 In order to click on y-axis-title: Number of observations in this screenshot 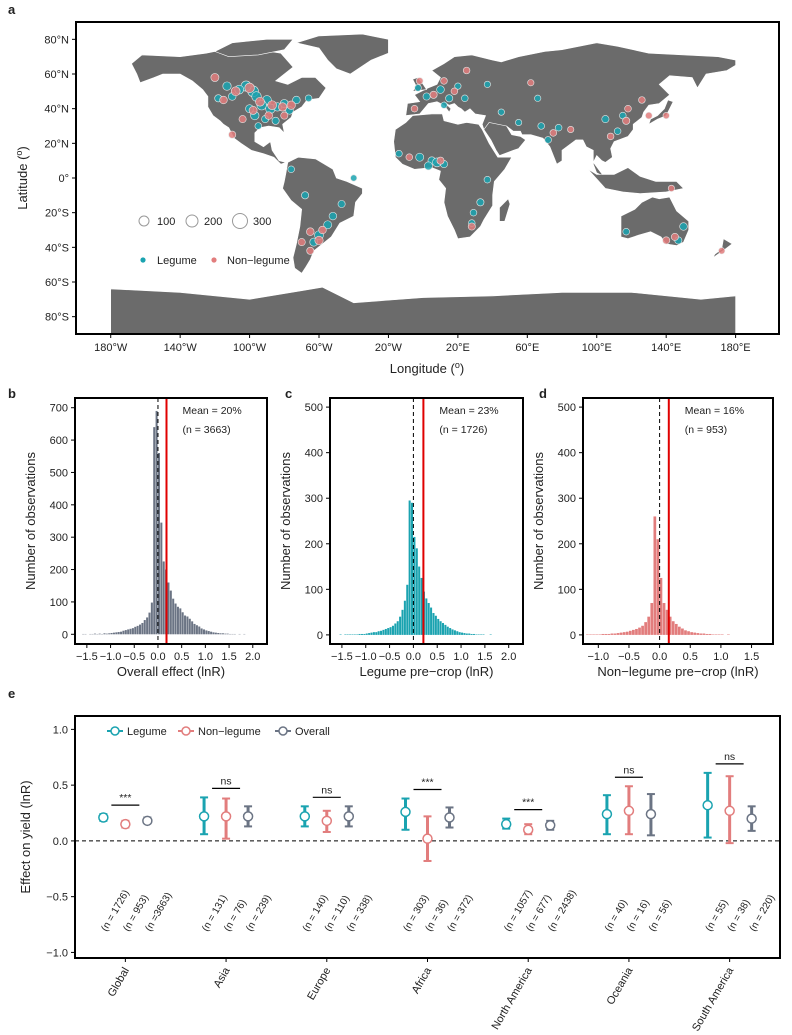, I will do `click(538, 520)`.